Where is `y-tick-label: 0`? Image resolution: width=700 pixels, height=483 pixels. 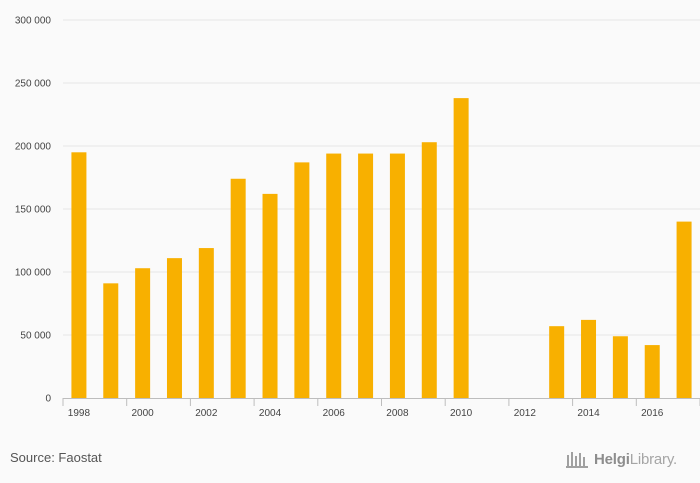 y-tick-label: 0 is located at coordinates (48, 399).